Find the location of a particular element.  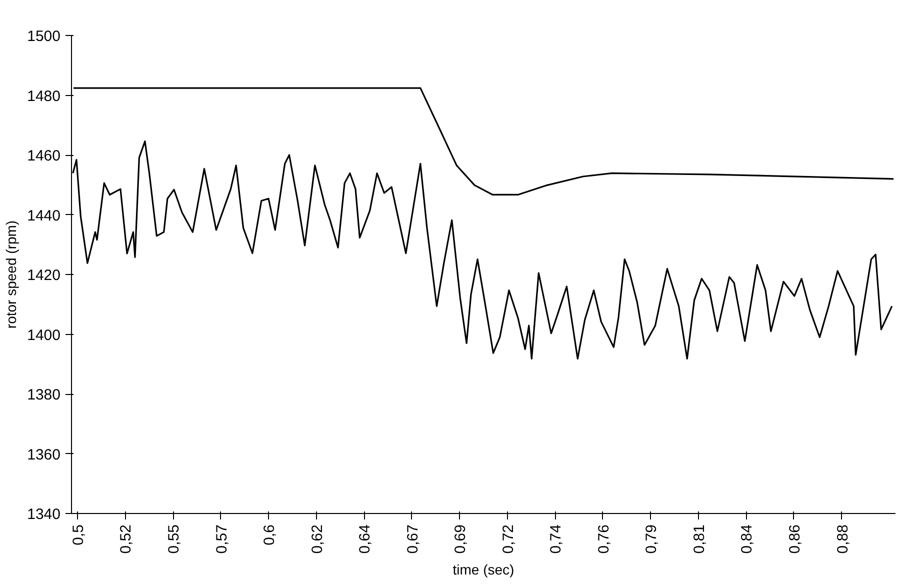

x-tick-label: 0,52 is located at coordinates (126, 539).